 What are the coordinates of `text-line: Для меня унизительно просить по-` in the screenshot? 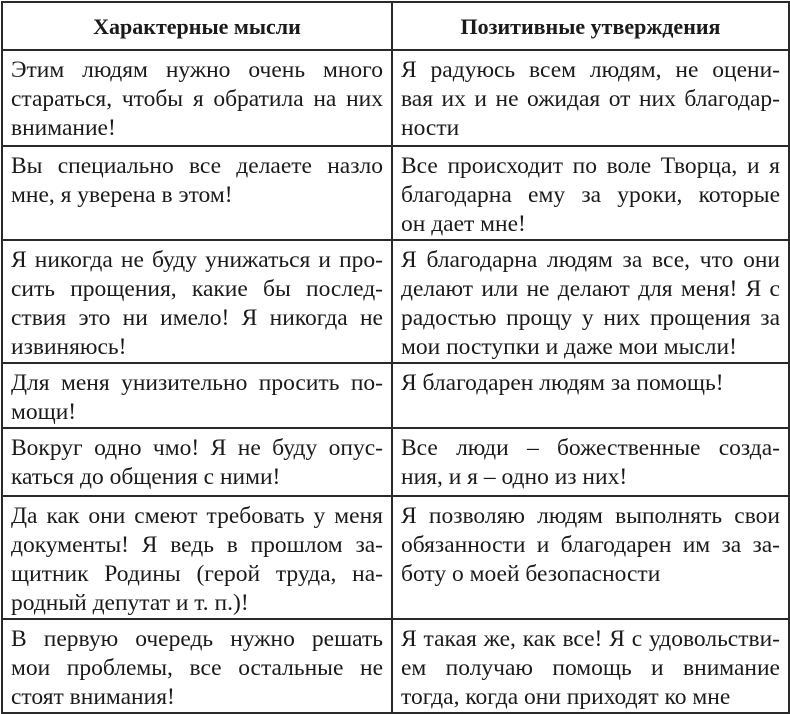 It's located at (197, 383).